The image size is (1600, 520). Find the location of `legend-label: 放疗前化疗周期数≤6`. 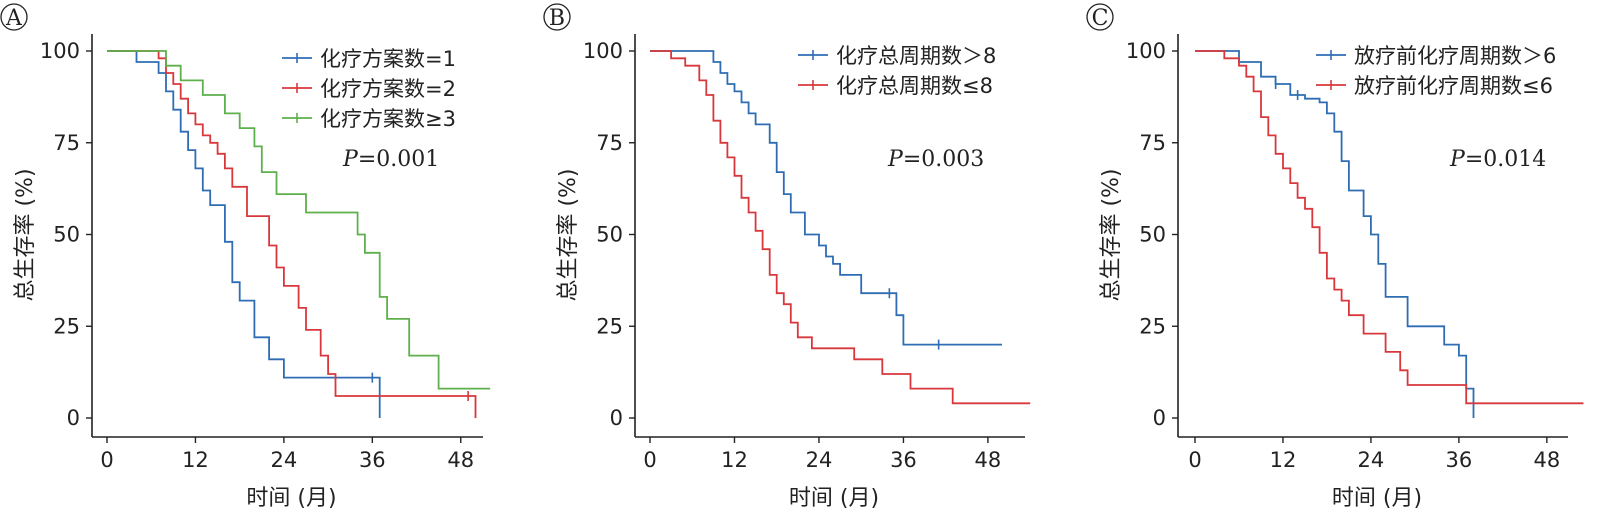

legend-label: 放疗前化疗周期数≤6 is located at coordinates (1453, 86).